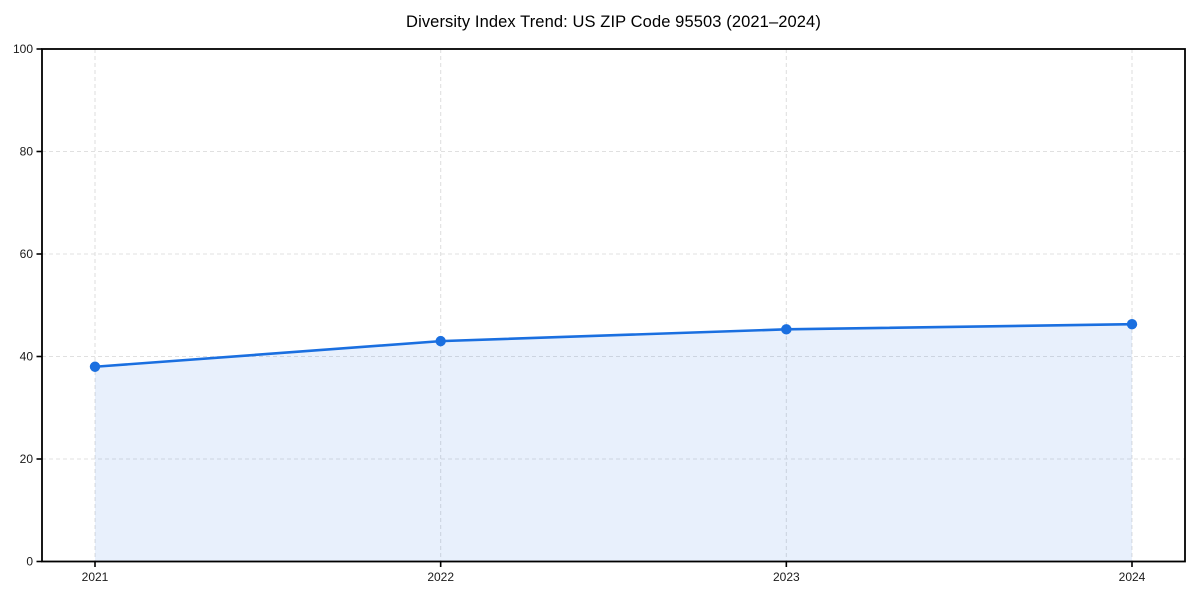 Image resolution: width=1200 pixels, height=600 pixels. I want to click on x-tick-label: 2023, so click(786, 577).